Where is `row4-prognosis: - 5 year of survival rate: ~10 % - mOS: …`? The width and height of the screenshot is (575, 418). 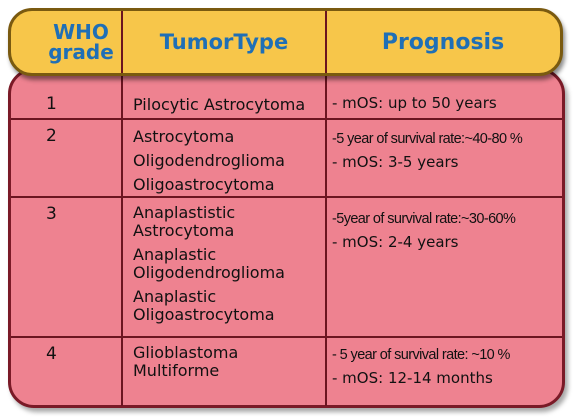 row4-prognosis: - 5 year of survival rate: ~10 % - mOS: … is located at coordinates (421, 367).